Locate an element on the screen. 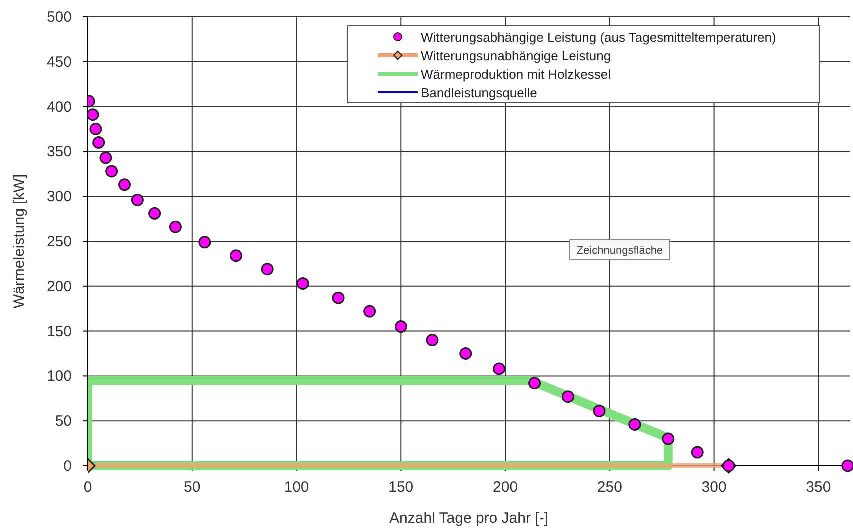  x-tick-label: 200 is located at coordinates (505, 487).